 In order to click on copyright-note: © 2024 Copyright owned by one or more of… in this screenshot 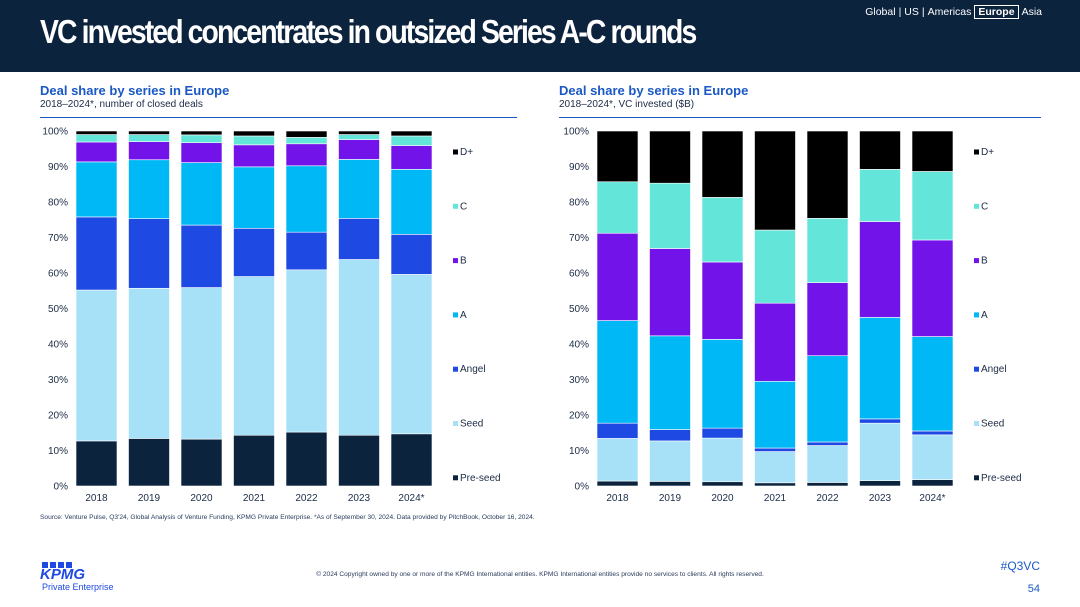, I will do `click(540, 574)`.